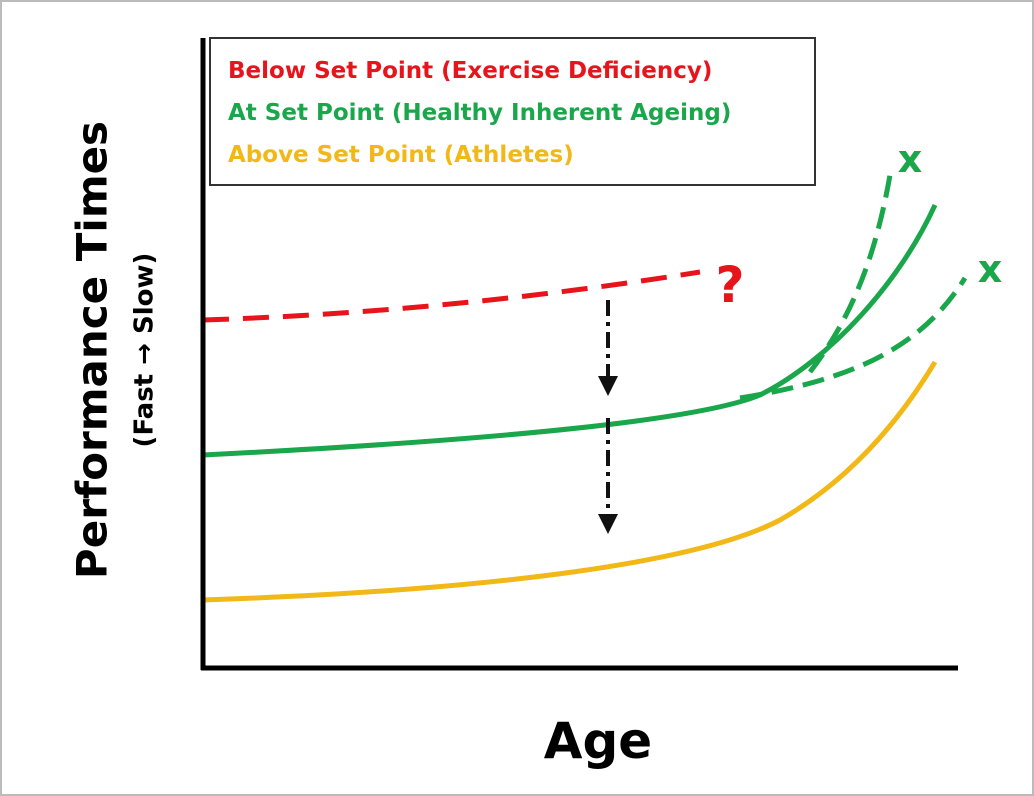 This screenshot has width=1034, height=796. What do you see at coordinates (850, 274) in the screenshot?
I see `green-dashed-upper` at bounding box center [850, 274].